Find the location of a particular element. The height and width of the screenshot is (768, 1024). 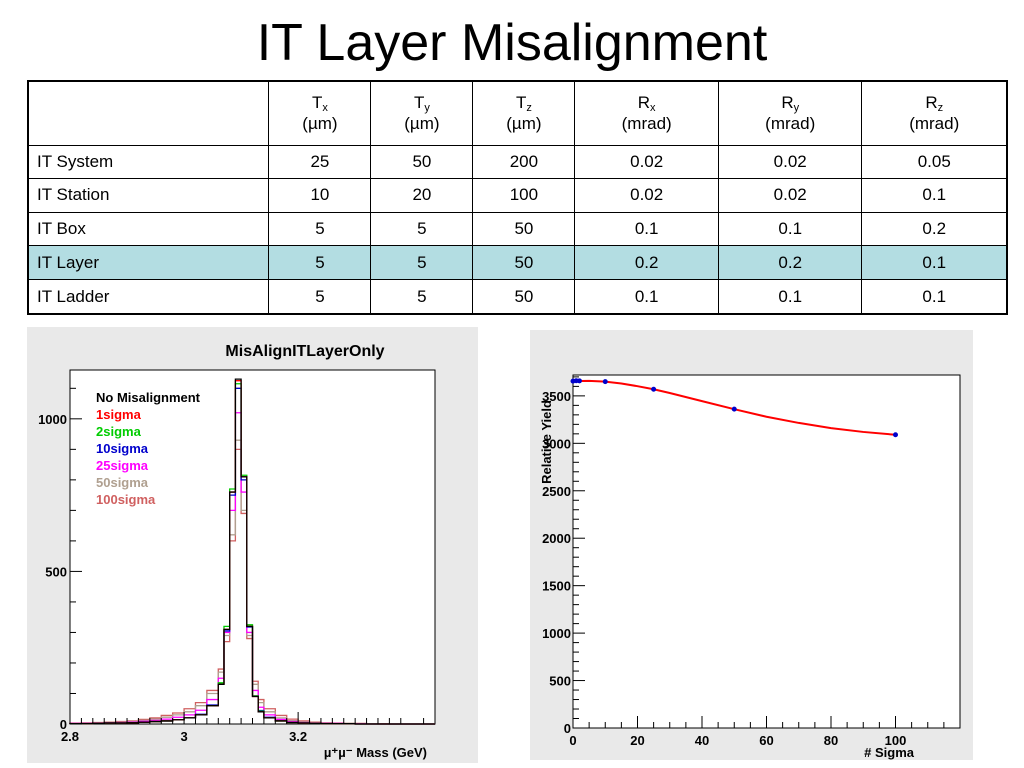

table-row: IT Box 5 5 50 0.1 0.1 0.2 is located at coordinates (517, 229).